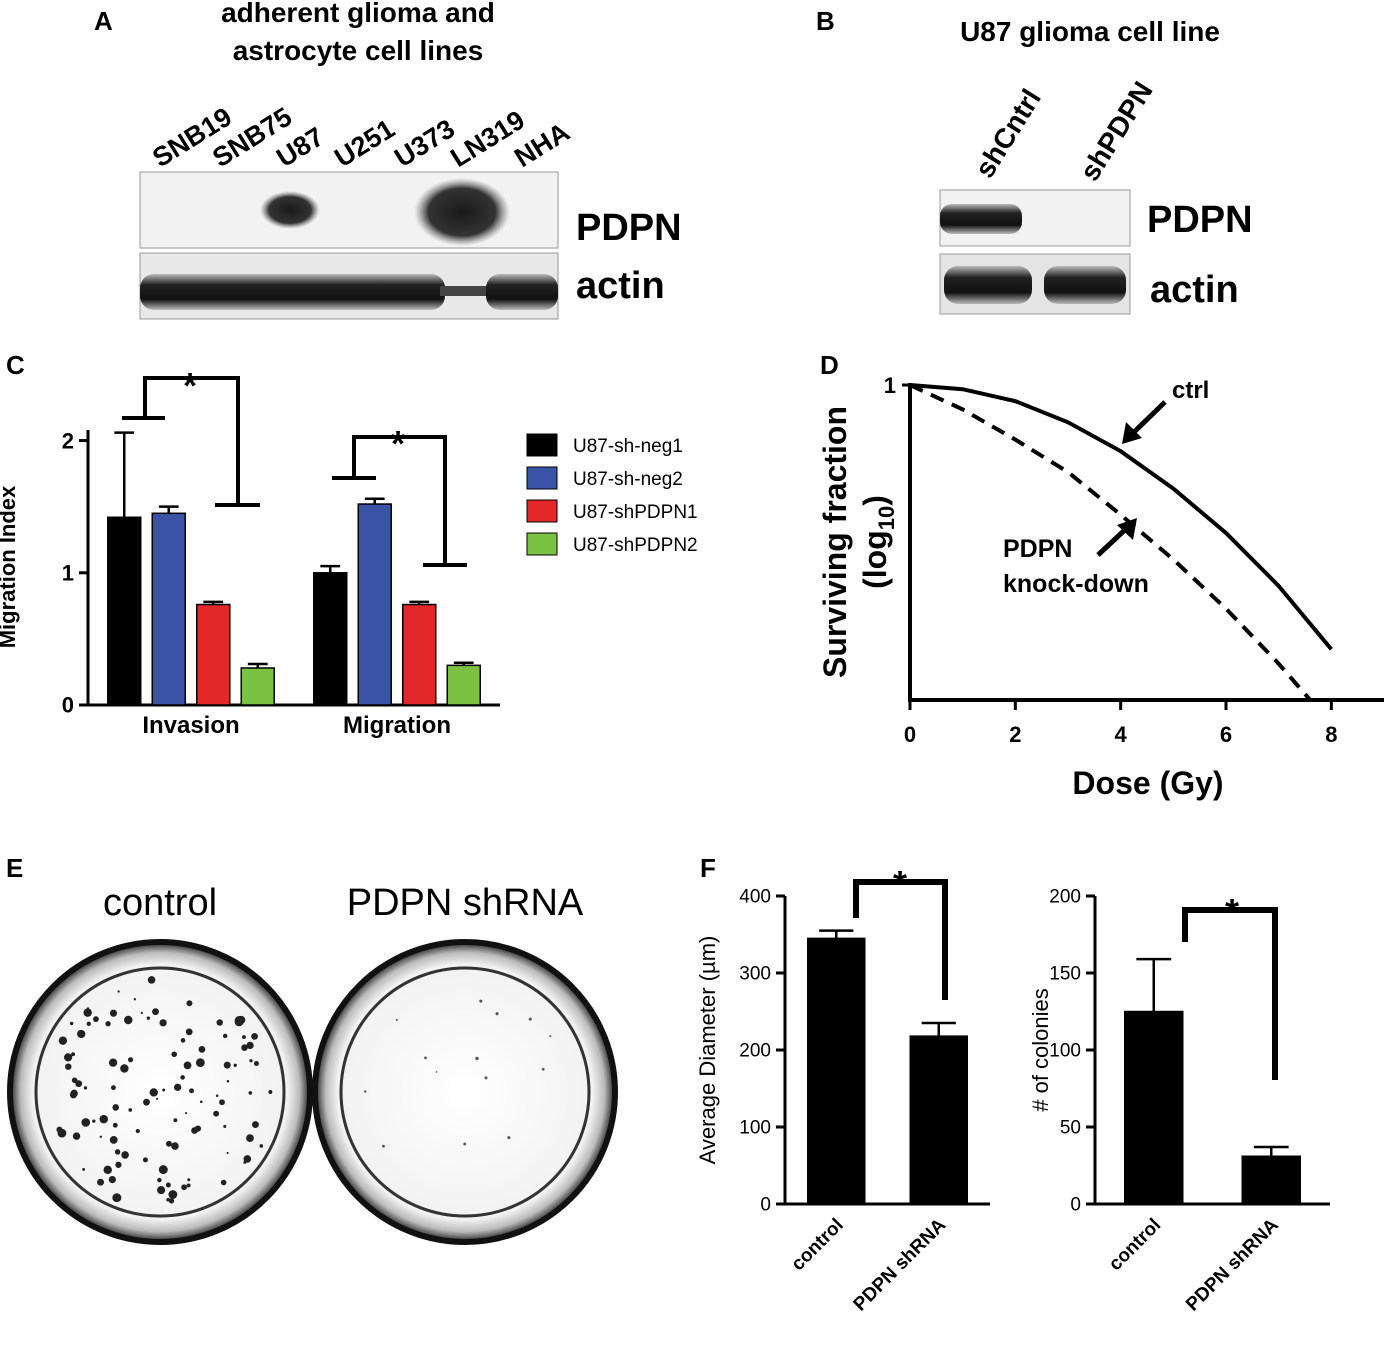 The width and height of the screenshot is (1392, 1346). Describe the element at coordinates (1190, 390) in the screenshot. I see `annotation: ctrl` at that location.